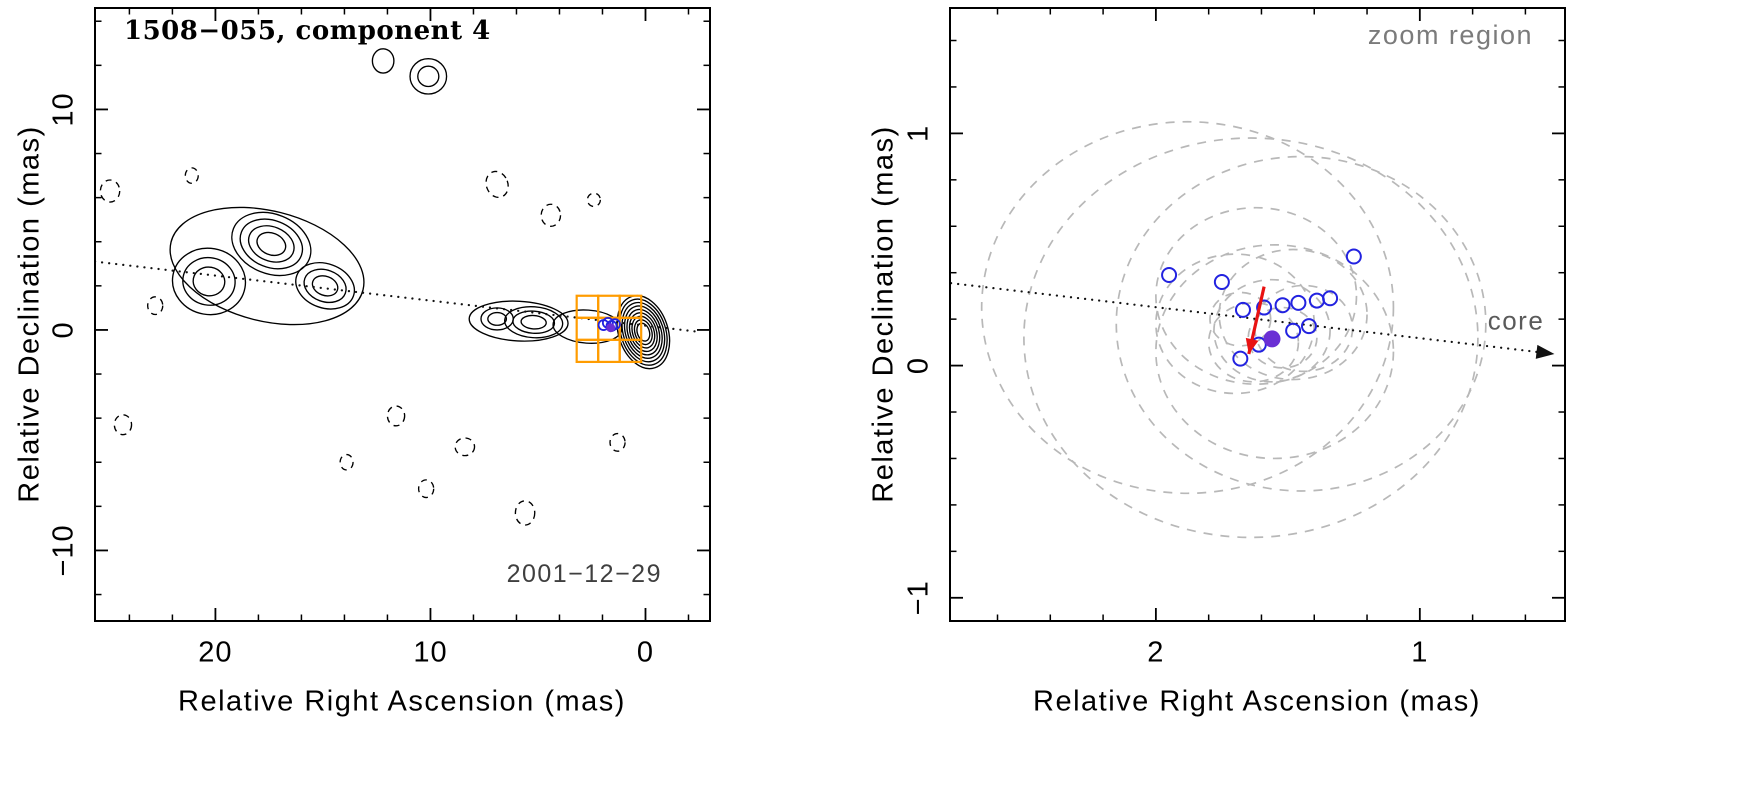  What do you see at coordinates (919, 133) in the screenshot?
I see `y-tick-label: 1` at bounding box center [919, 133].